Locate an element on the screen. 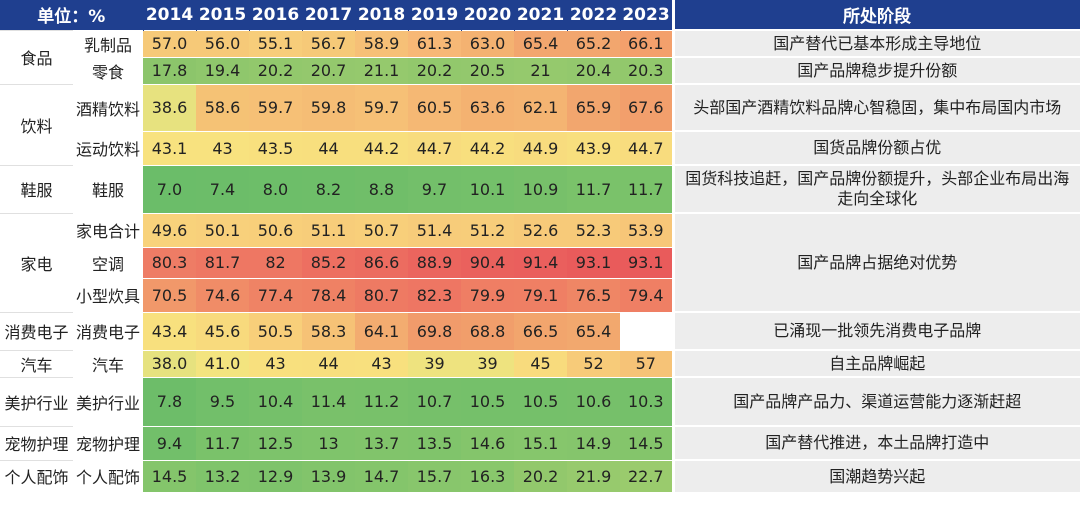 The height and width of the screenshot is (505, 1080). value-cell: 65.4 is located at coordinates (541, 43).